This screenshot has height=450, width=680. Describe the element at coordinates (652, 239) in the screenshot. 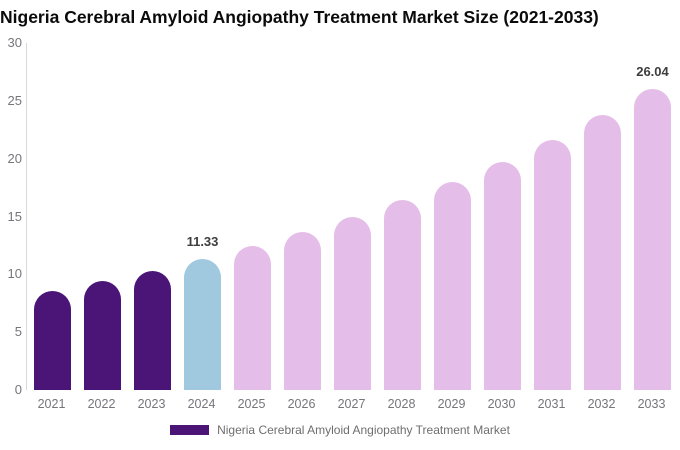

I see `bar-2033` at that location.